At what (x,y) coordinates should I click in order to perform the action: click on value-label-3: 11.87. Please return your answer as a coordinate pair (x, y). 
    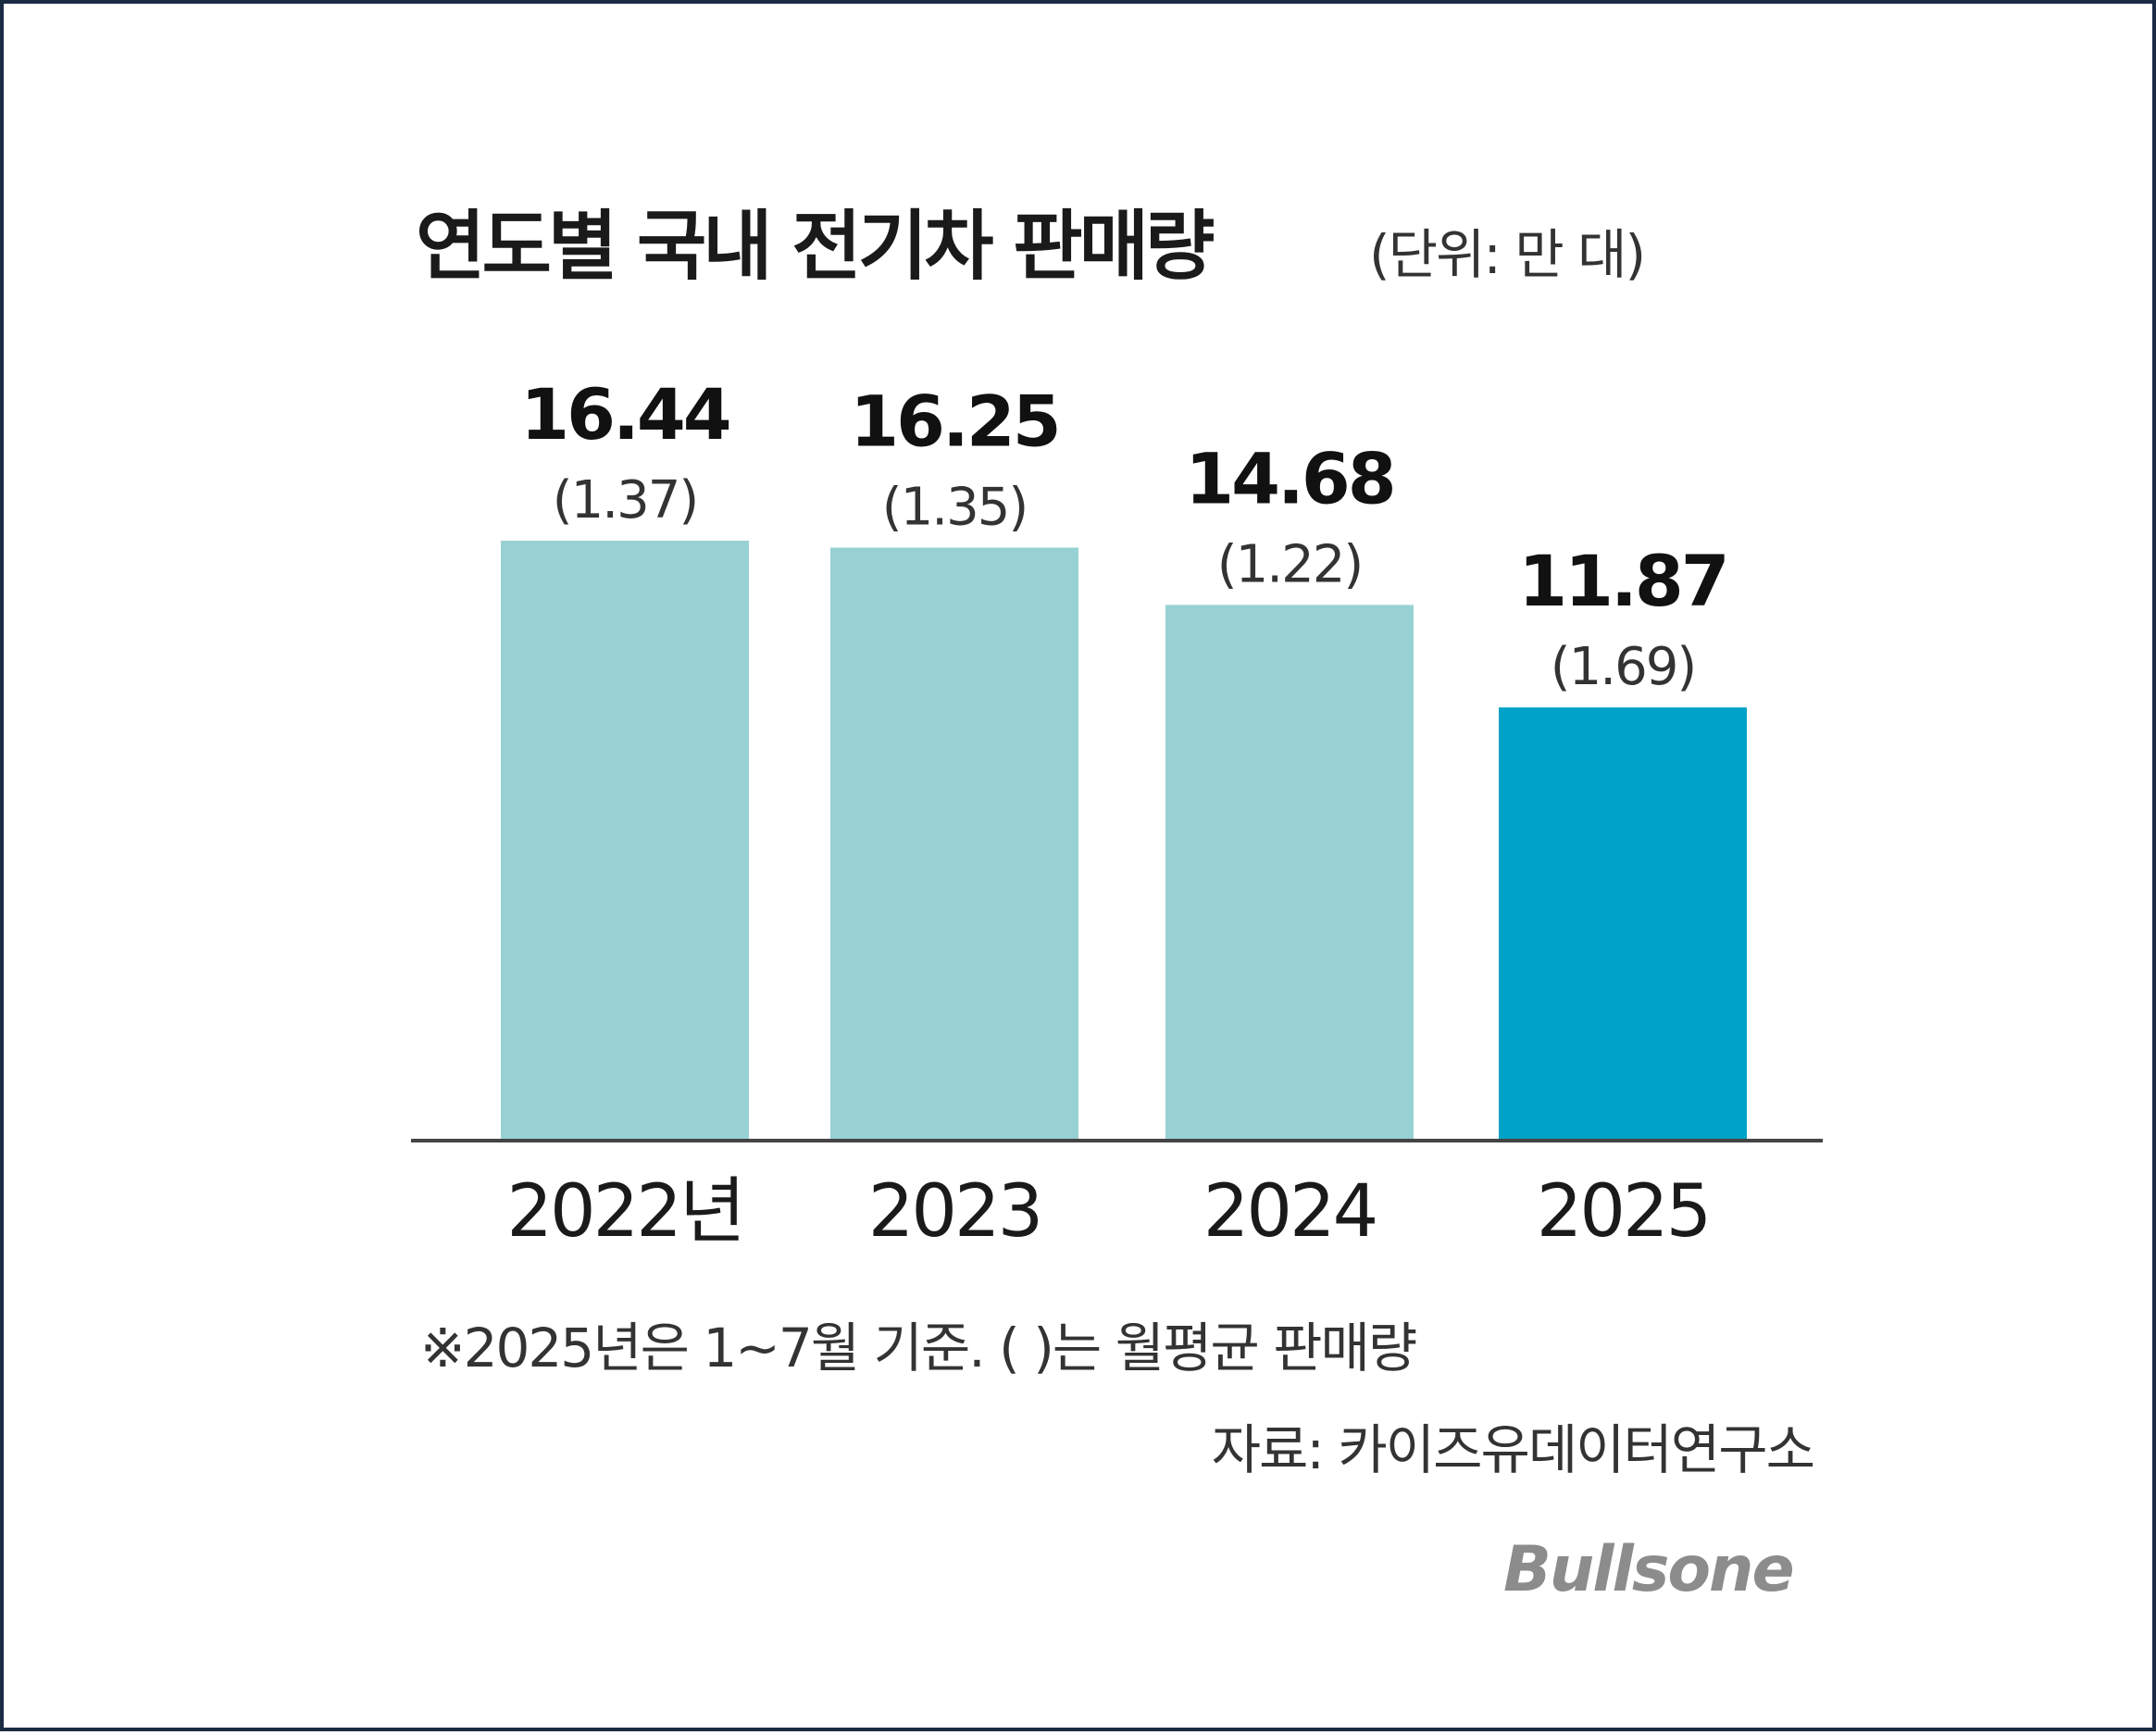
    Looking at the image, I should click on (1622, 581).